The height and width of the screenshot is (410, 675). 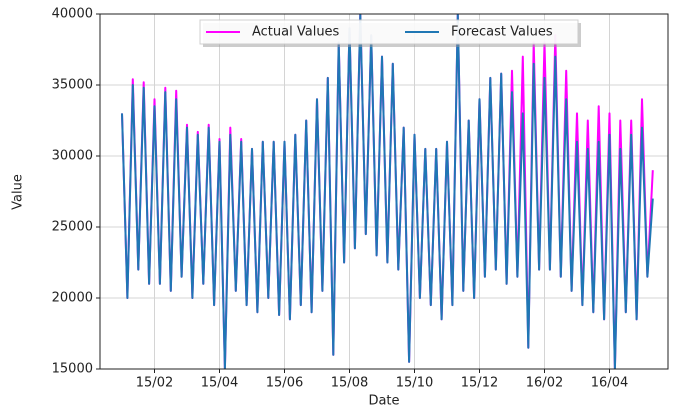 What do you see at coordinates (383, 401) in the screenshot?
I see `x-axis-label: Date` at bounding box center [383, 401].